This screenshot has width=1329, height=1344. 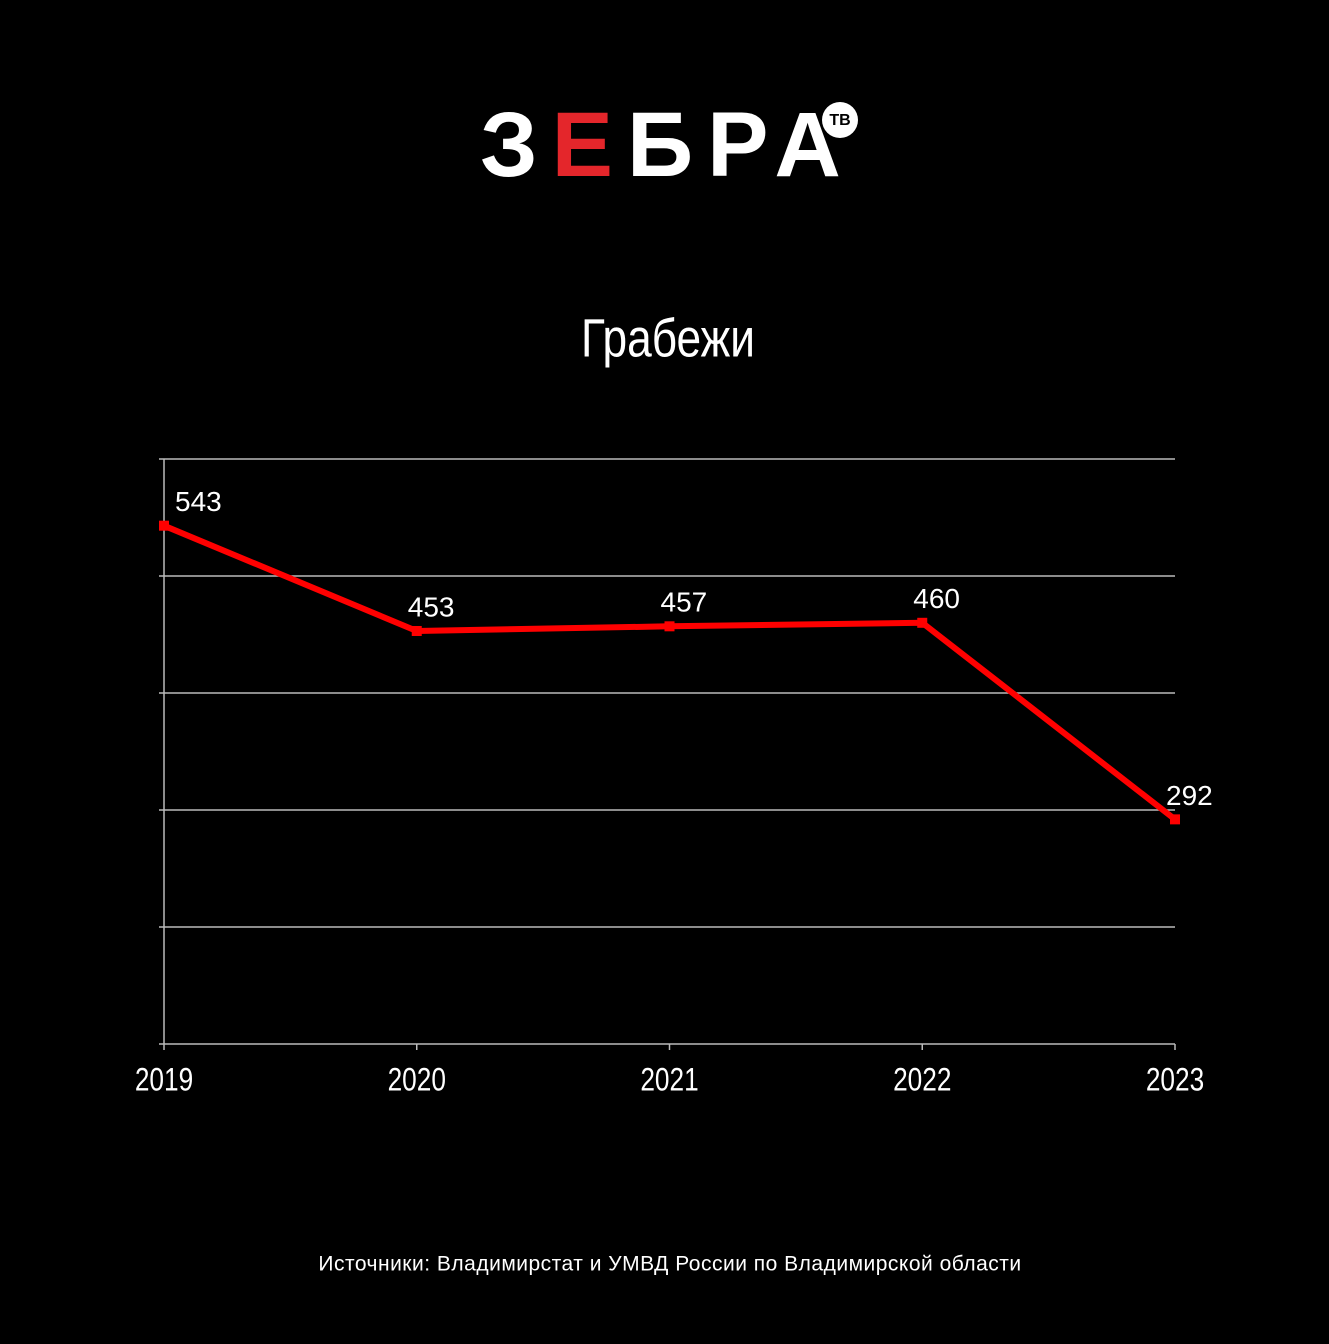 I want to click on data-label: 543, so click(x=198, y=501).